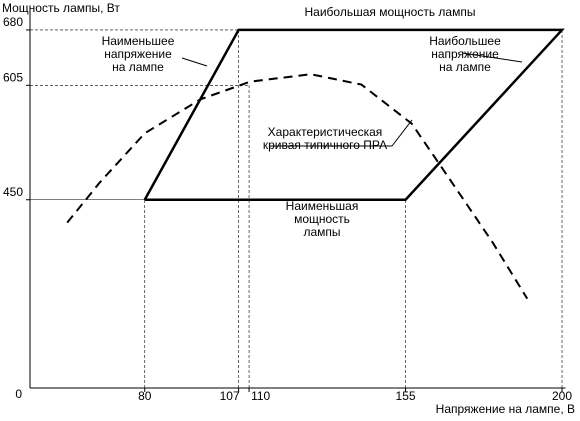 This screenshot has width=580, height=421. What do you see at coordinates (465, 41) in the screenshot?
I see `annotation: Наибольшее` at bounding box center [465, 41].